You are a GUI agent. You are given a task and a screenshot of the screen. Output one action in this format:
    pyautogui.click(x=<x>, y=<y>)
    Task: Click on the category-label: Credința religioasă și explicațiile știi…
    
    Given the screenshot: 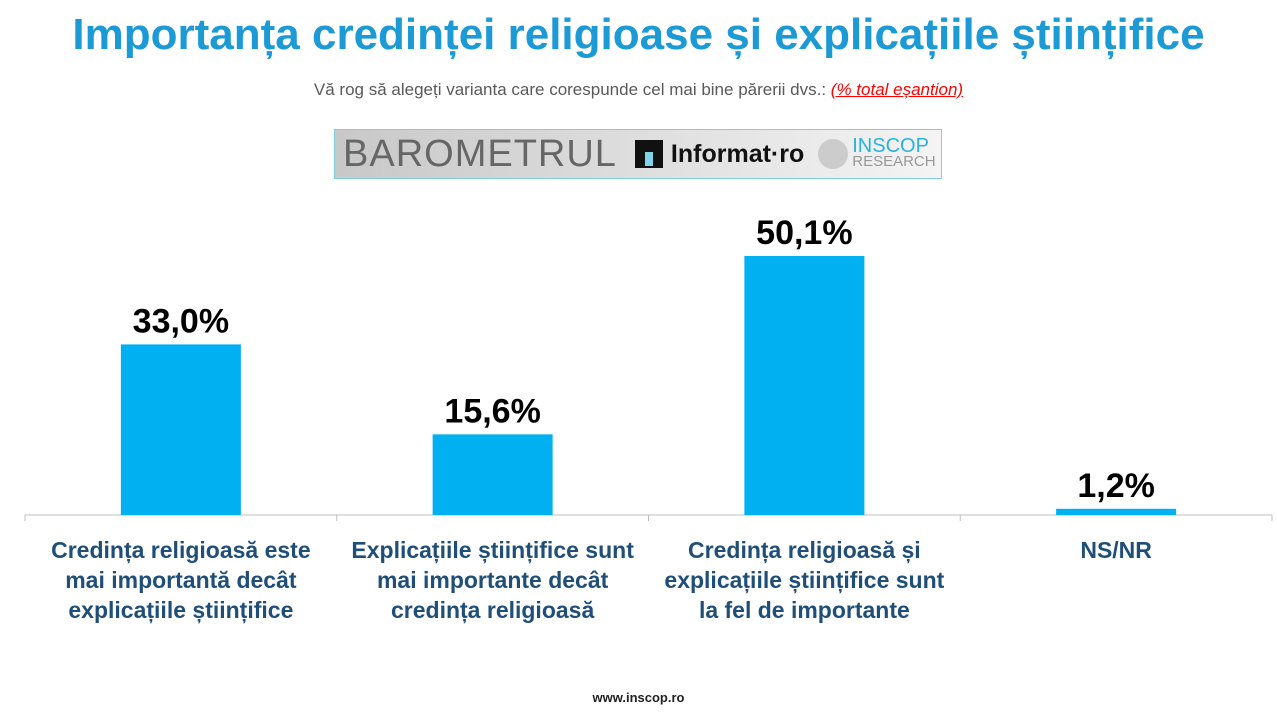 What is the action you would take?
    pyautogui.click(x=804, y=580)
    